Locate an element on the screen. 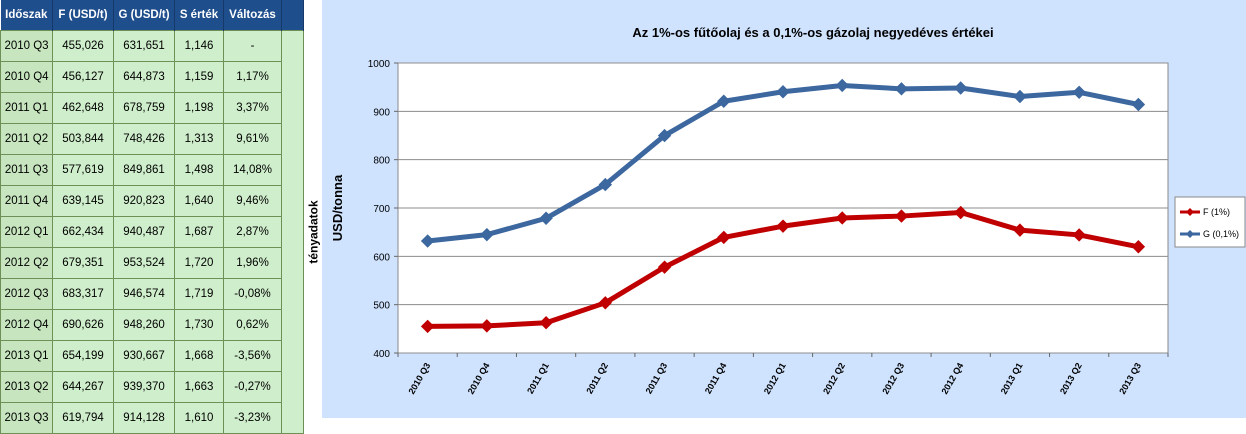 This screenshot has width=1246, height=434. f-cell: 644,267 is located at coordinates (83, 387).